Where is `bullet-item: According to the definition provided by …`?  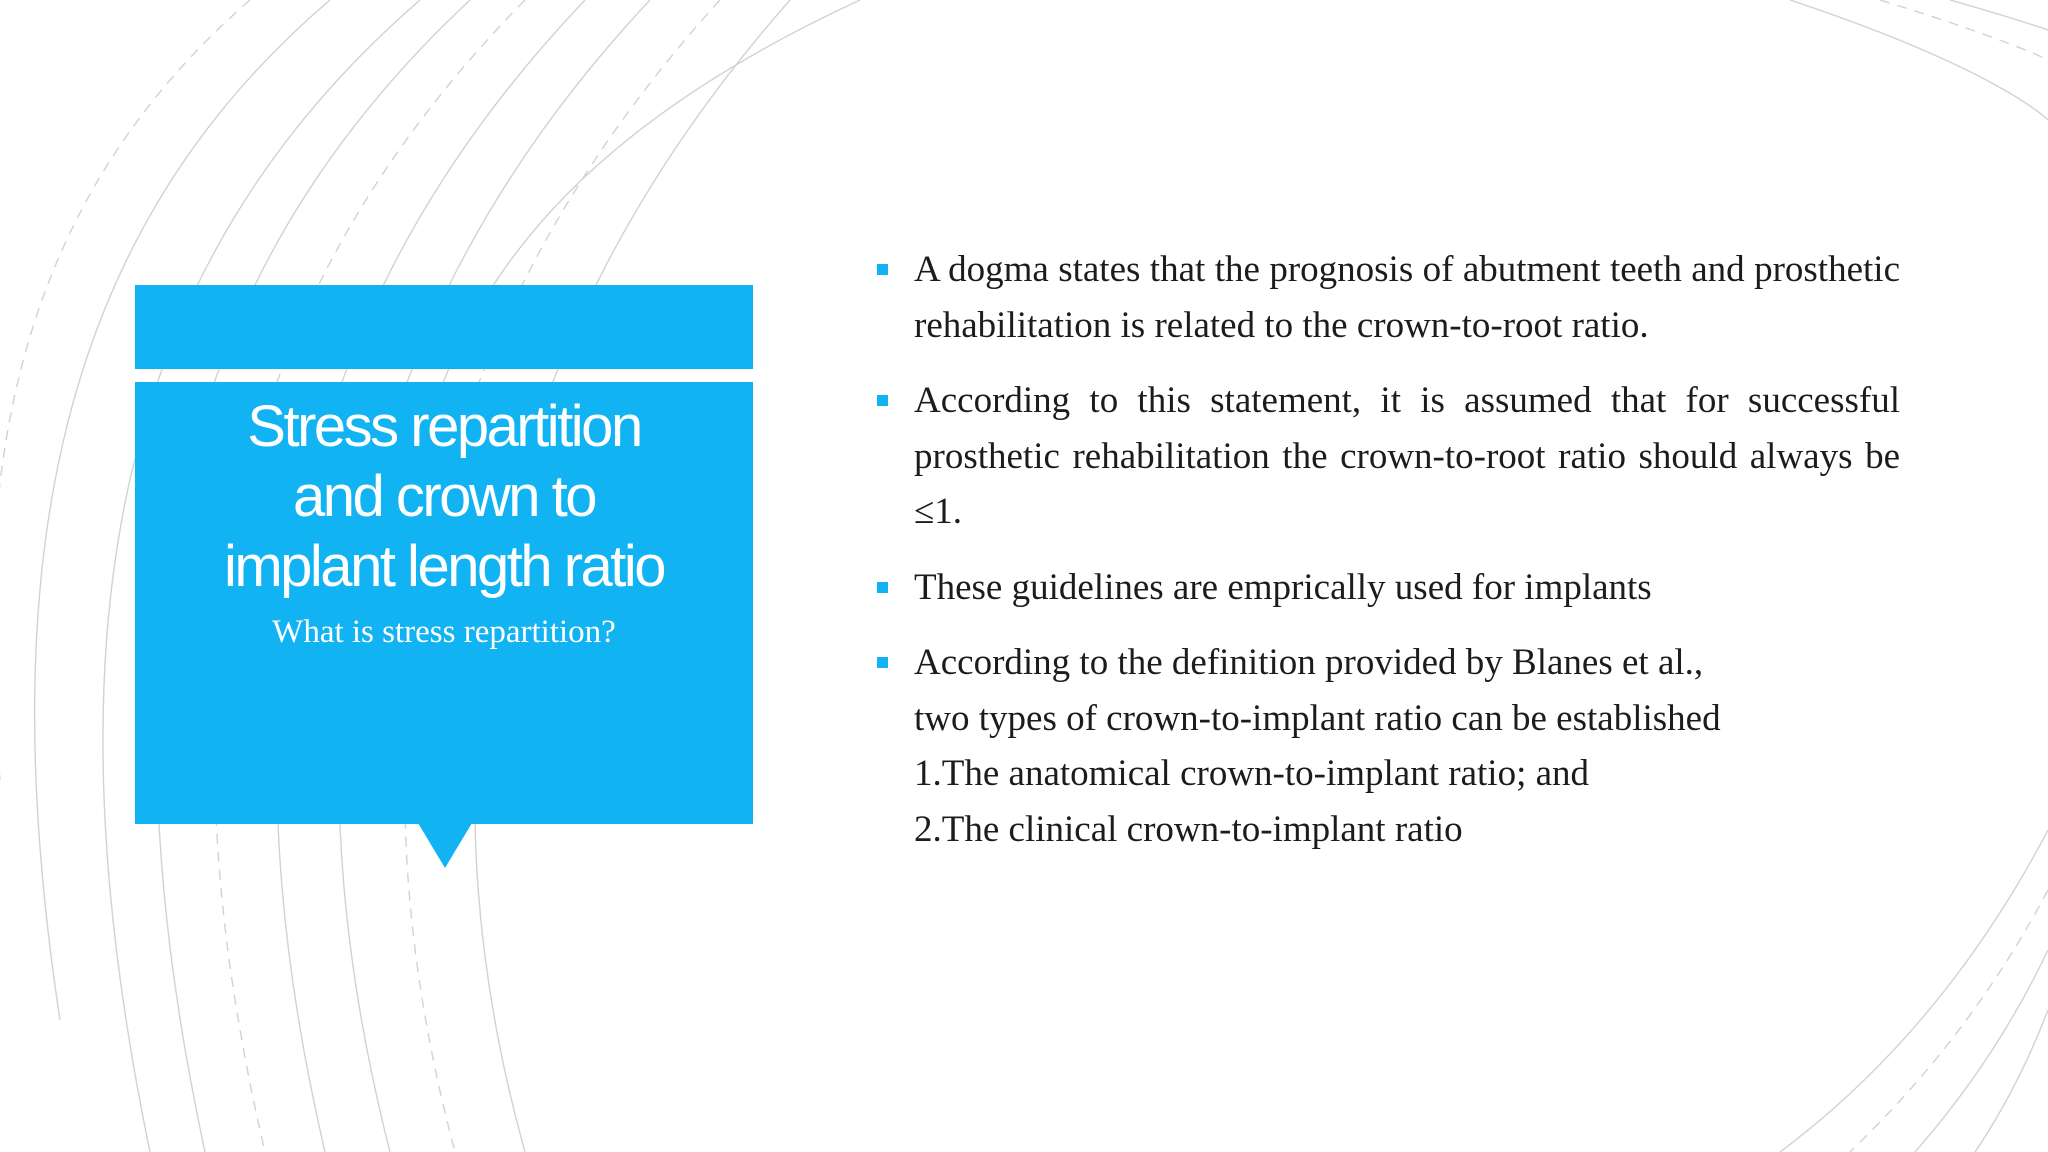 bullet-item: According to the definition provided by … is located at coordinates (1387, 746).